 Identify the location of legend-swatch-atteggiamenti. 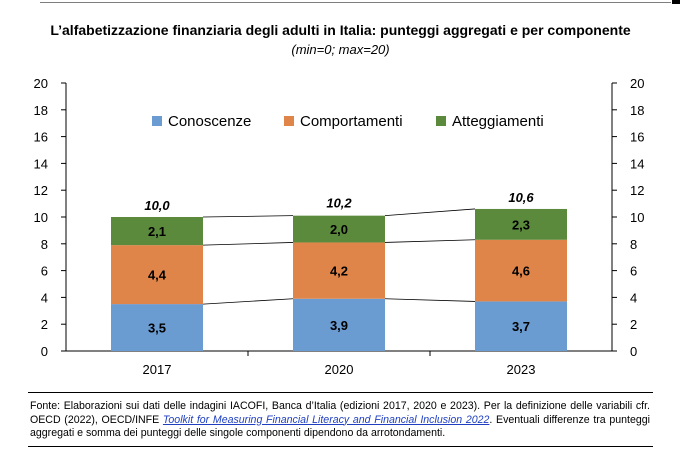
(441, 121).